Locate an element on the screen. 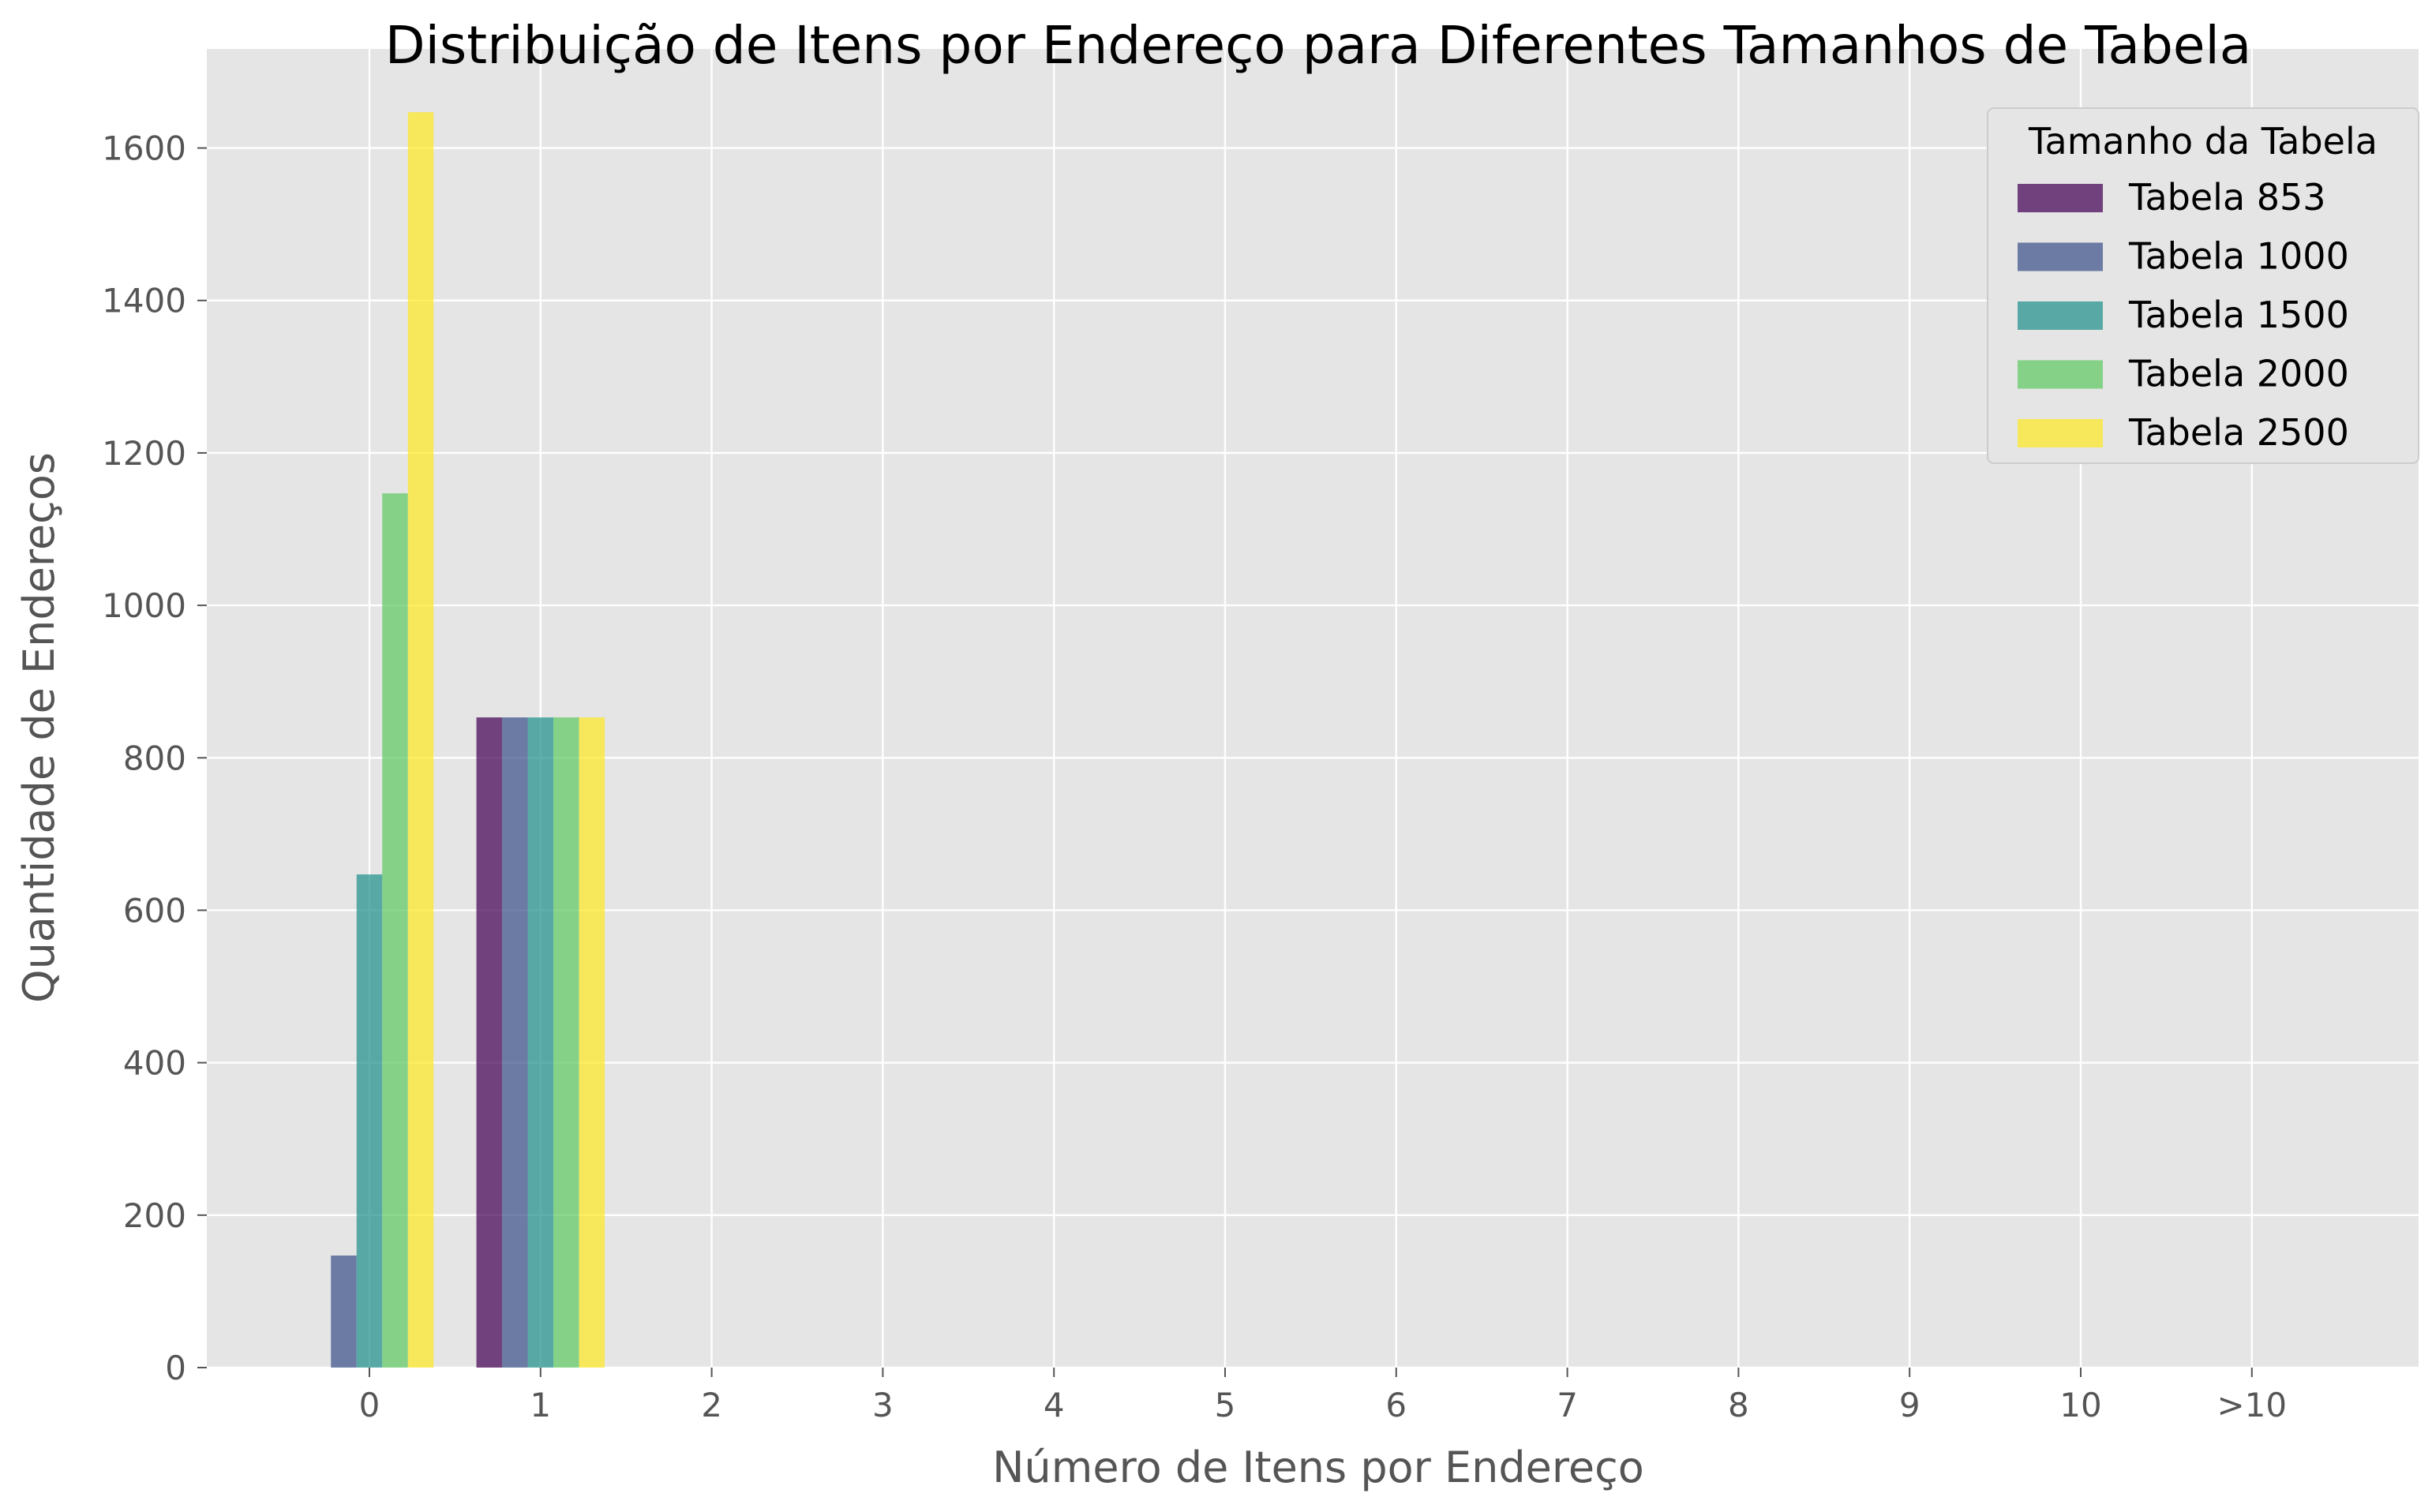 The height and width of the screenshot is (1512, 2432). x-tick-label: 4 is located at coordinates (1054, 1405).